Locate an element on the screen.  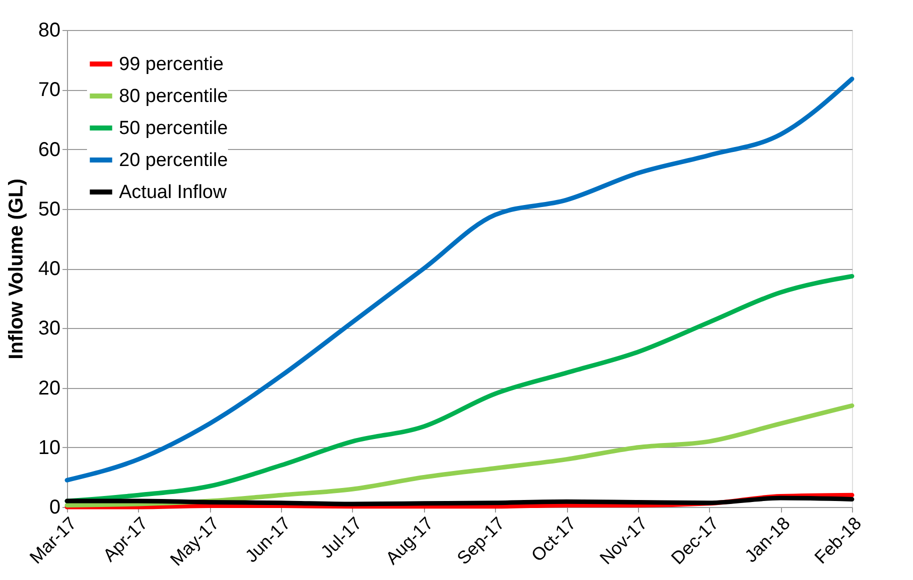
y-tick-label: 60 is located at coordinates (49, 149).